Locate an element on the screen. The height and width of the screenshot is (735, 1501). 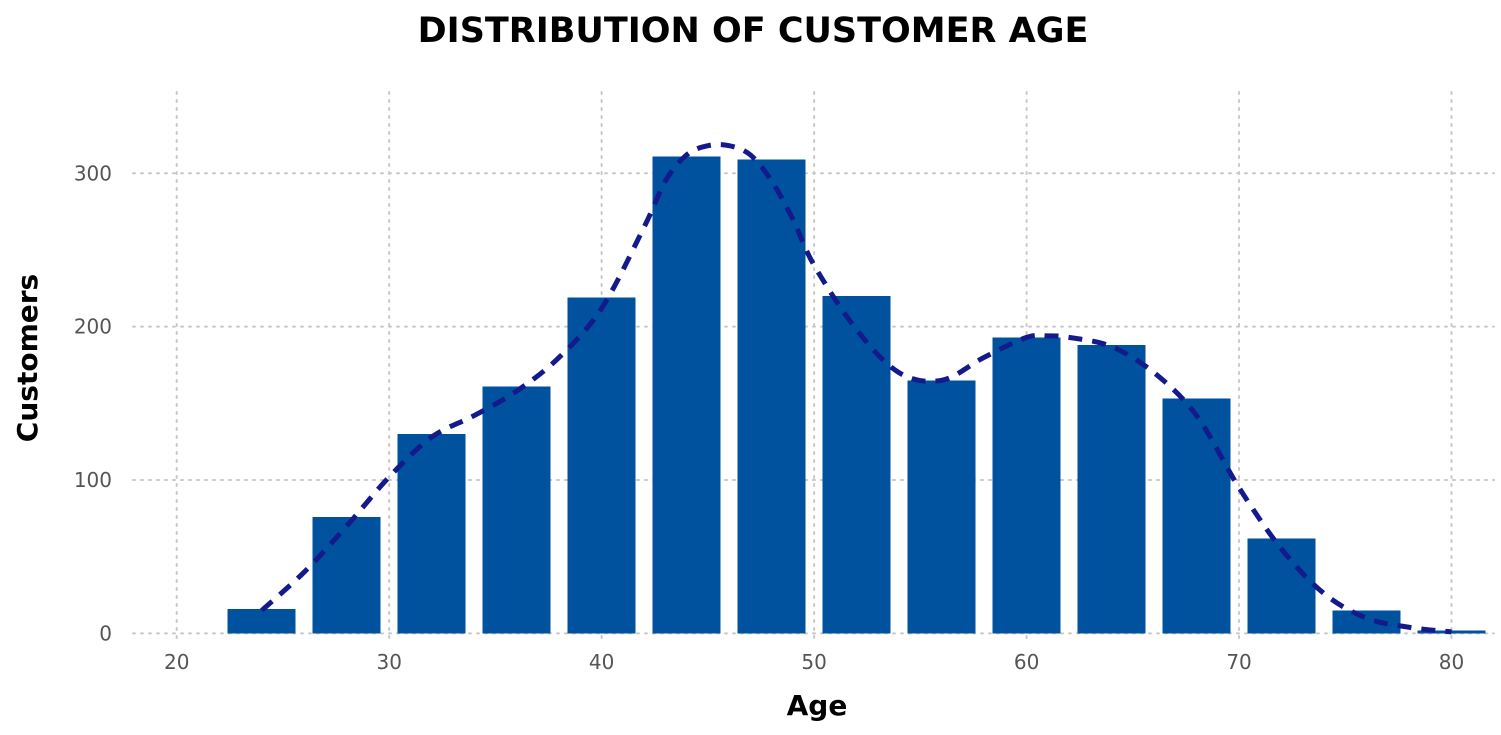
y-tick-label: 100 is located at coordinates (93, 480).